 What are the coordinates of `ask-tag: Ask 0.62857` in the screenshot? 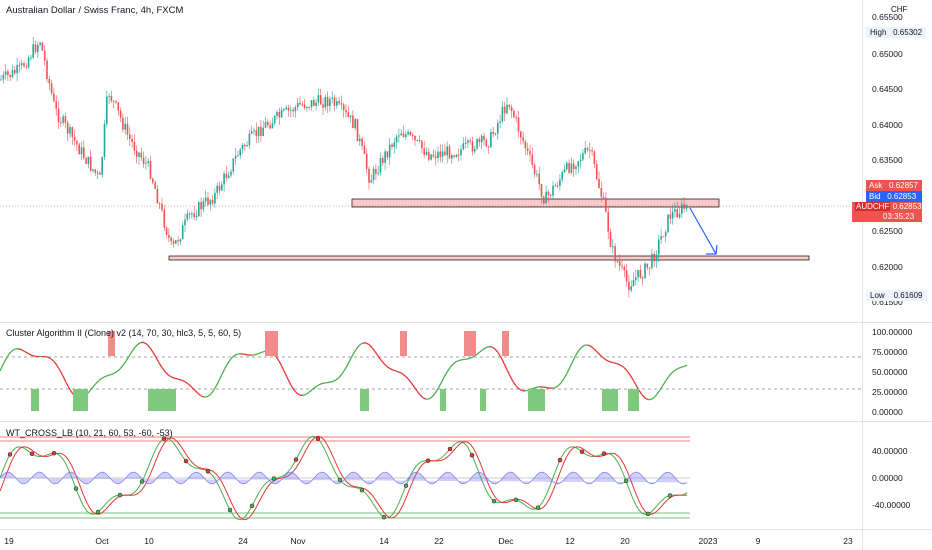 It's located at (894, 185).